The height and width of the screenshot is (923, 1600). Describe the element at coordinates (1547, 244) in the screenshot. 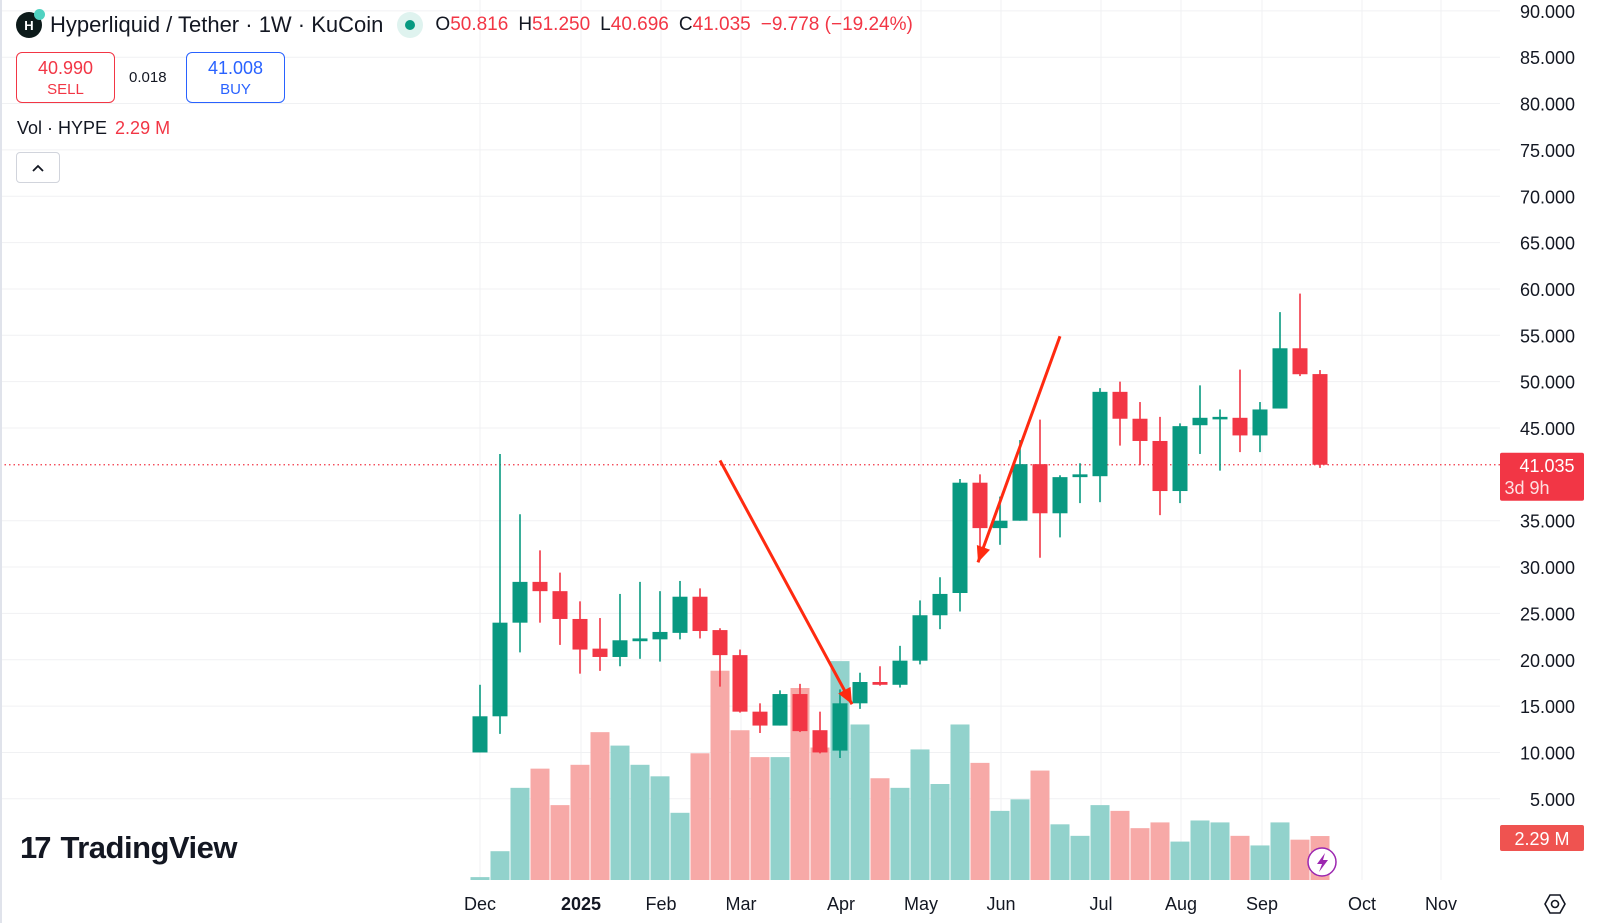

I see `price-tick-label: 65.000` at that location.